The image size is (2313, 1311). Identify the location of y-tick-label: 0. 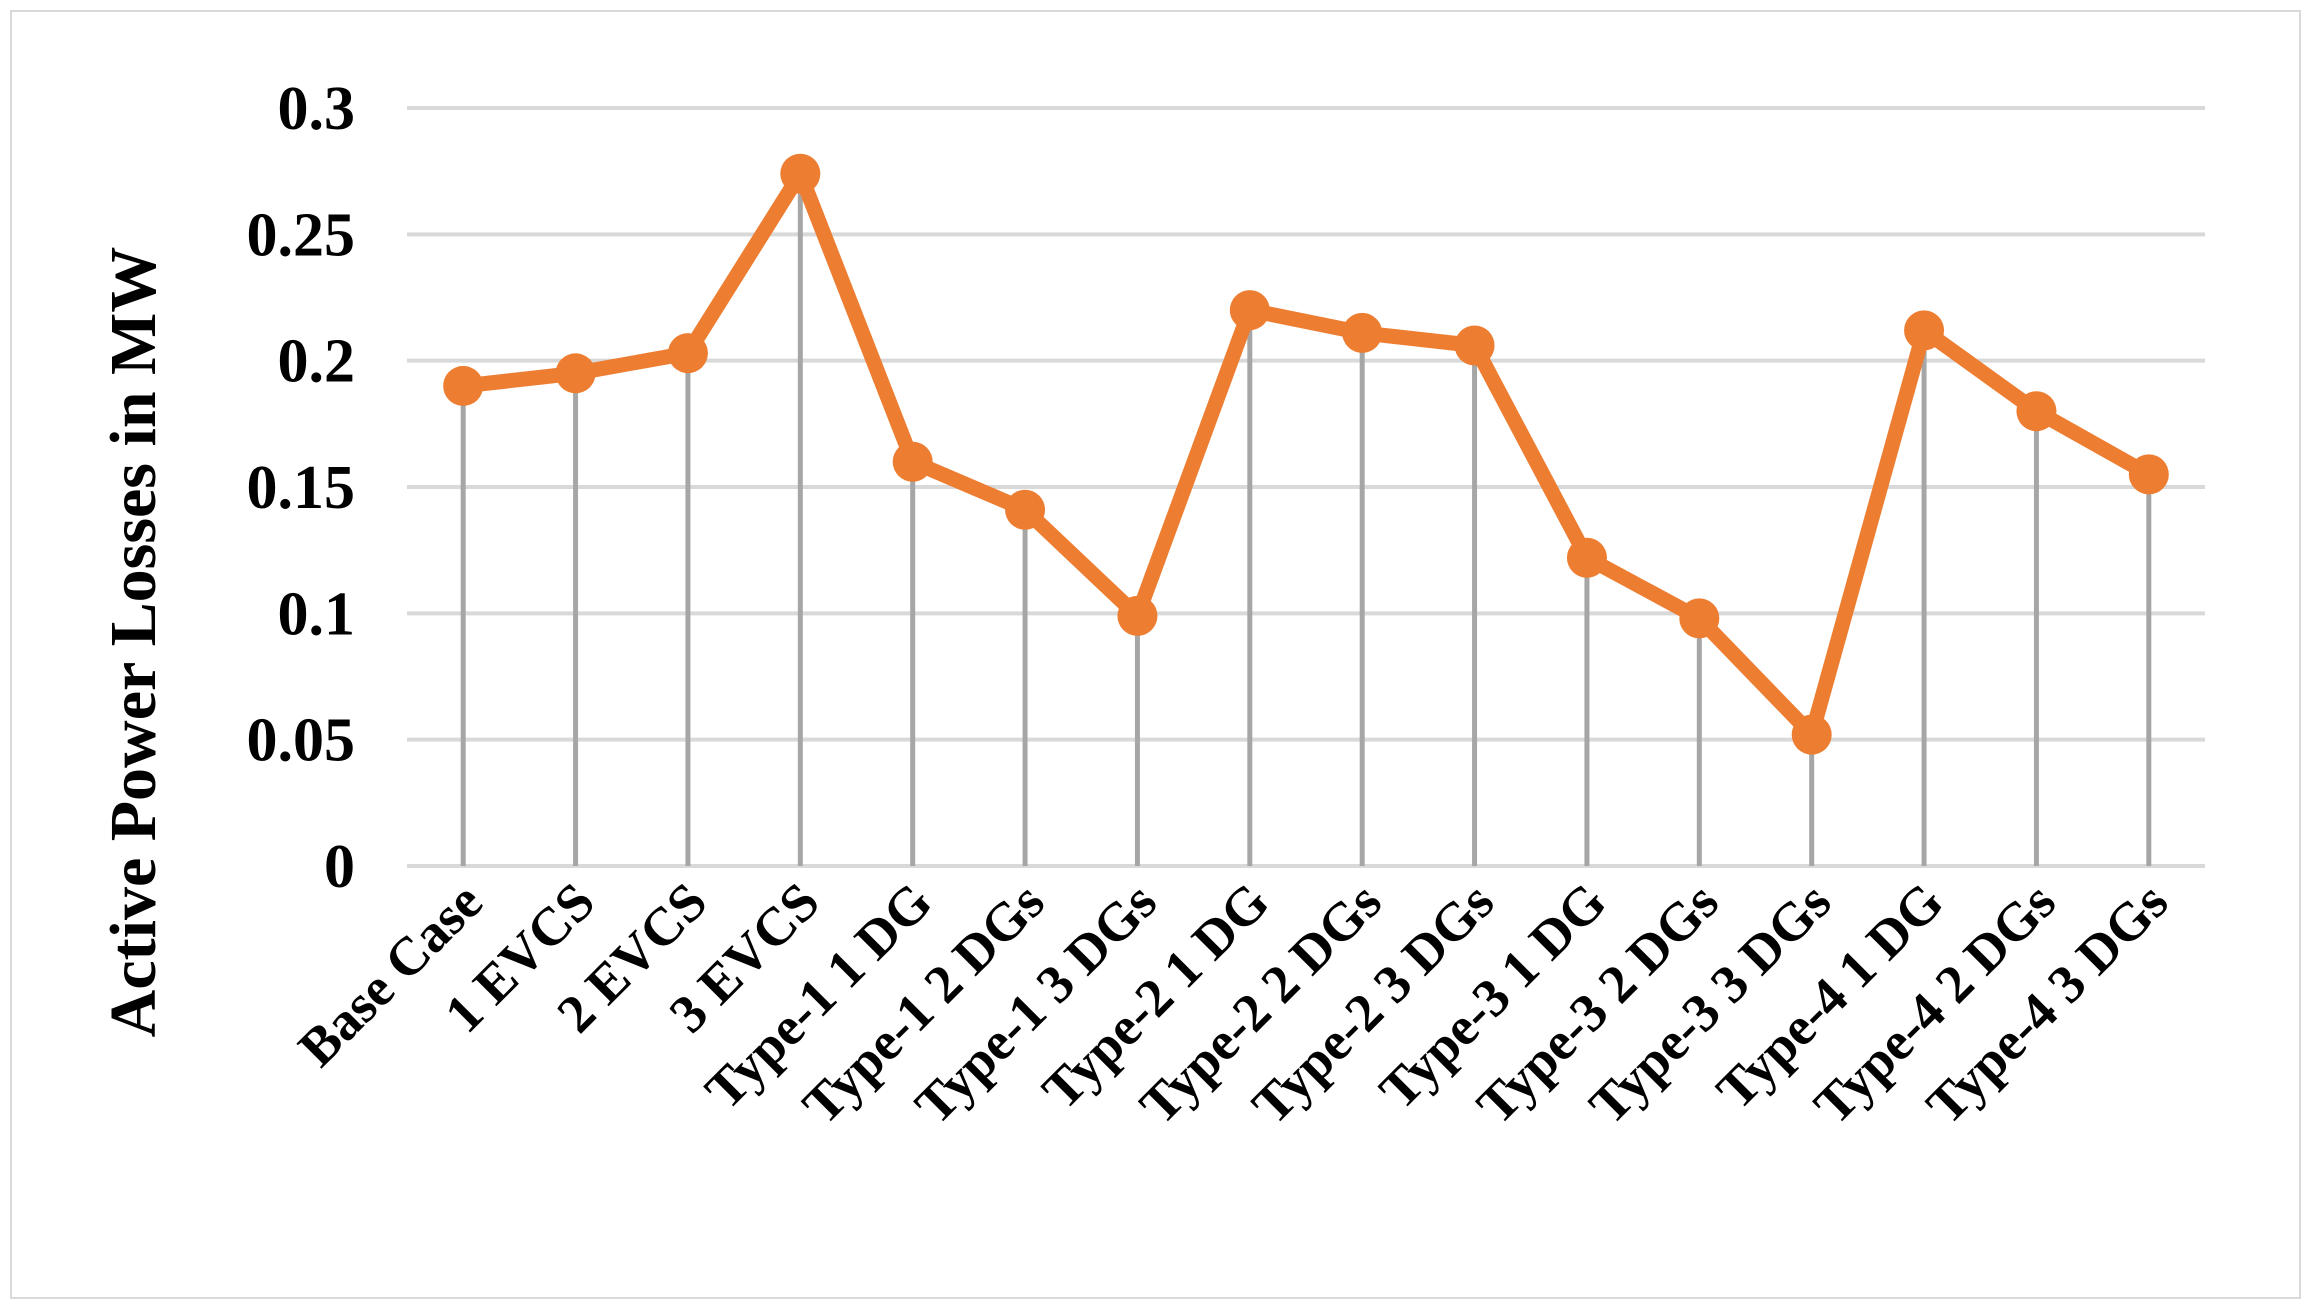
(339, 867).